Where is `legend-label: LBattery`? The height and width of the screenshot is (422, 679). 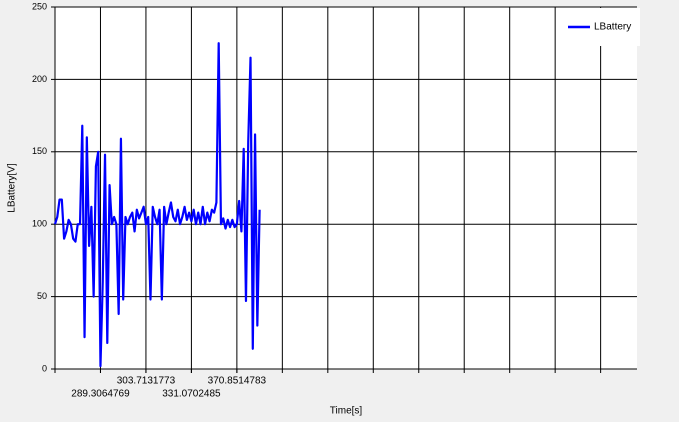 legend-label: LBattery is located at coordinates (612, 27).